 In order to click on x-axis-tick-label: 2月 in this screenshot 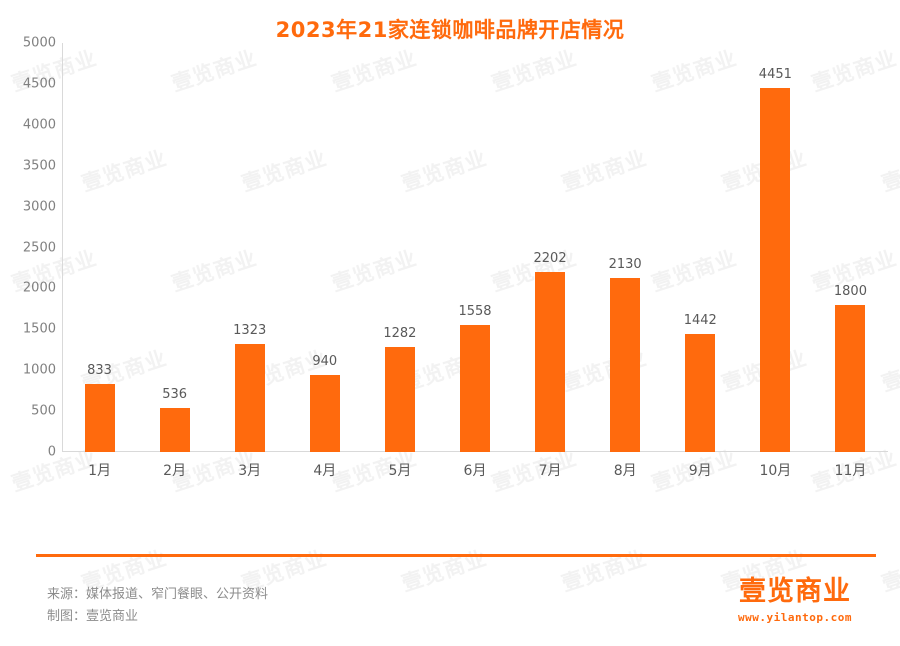, I will do `click(175, 471)`.